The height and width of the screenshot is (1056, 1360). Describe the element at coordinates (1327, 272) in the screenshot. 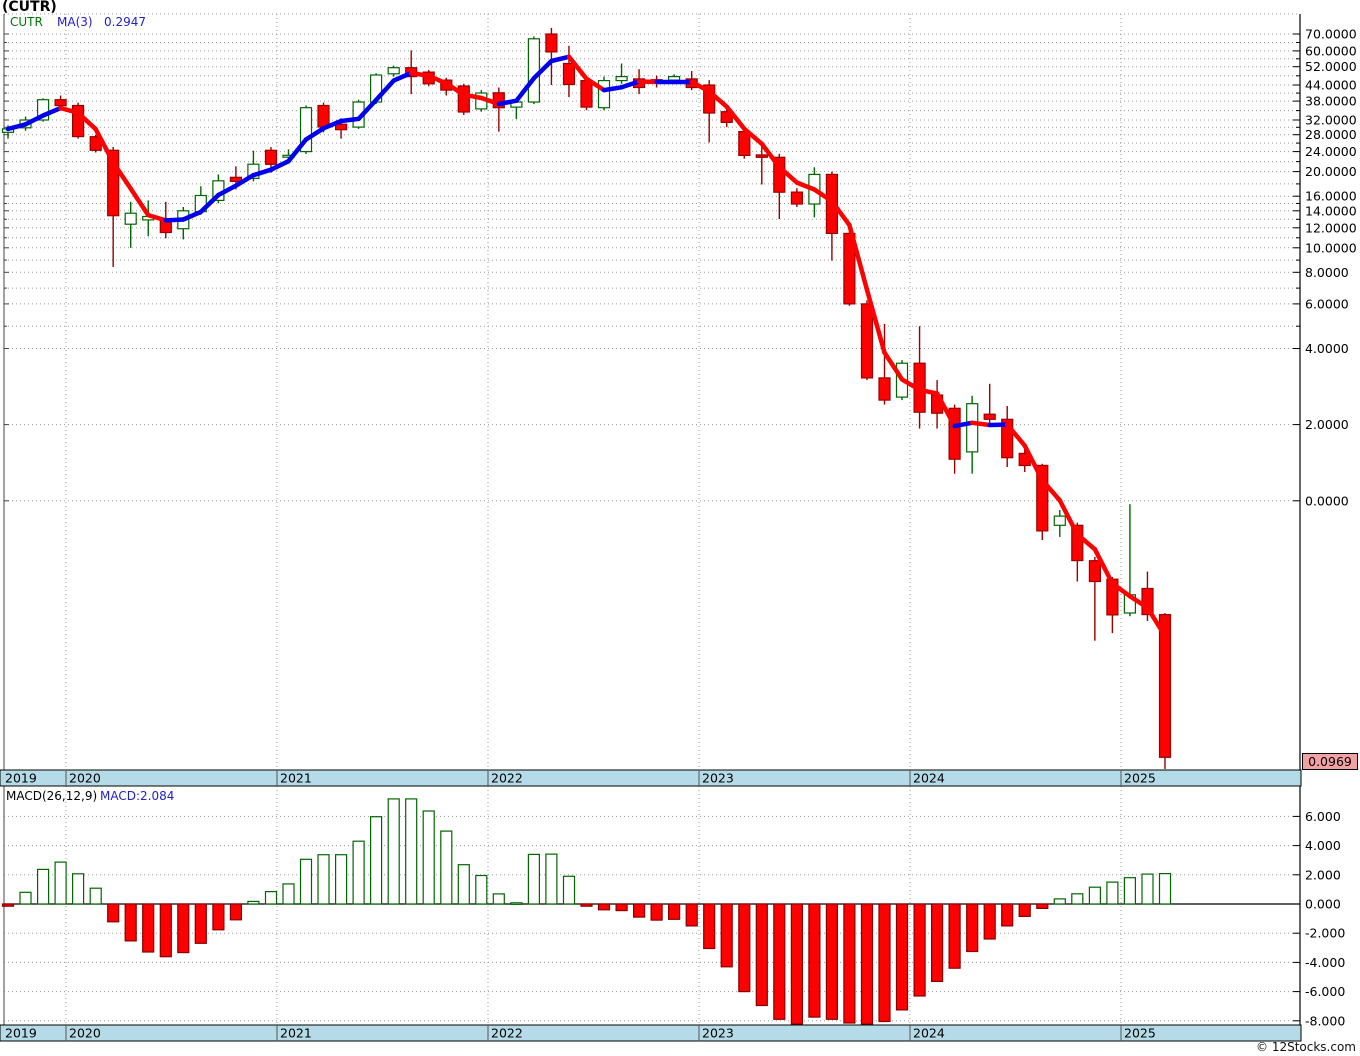

I see `price-axis-label: 8.0000` at that location.